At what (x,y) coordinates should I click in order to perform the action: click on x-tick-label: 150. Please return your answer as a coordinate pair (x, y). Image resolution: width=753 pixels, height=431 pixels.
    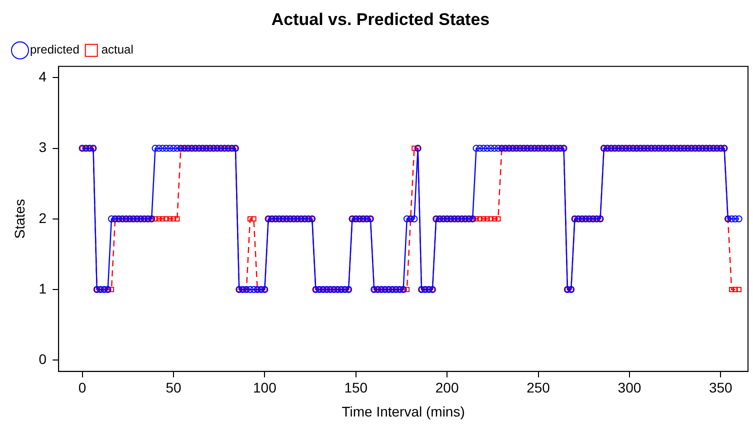
    Looking at the image, I should click on (356, 388).